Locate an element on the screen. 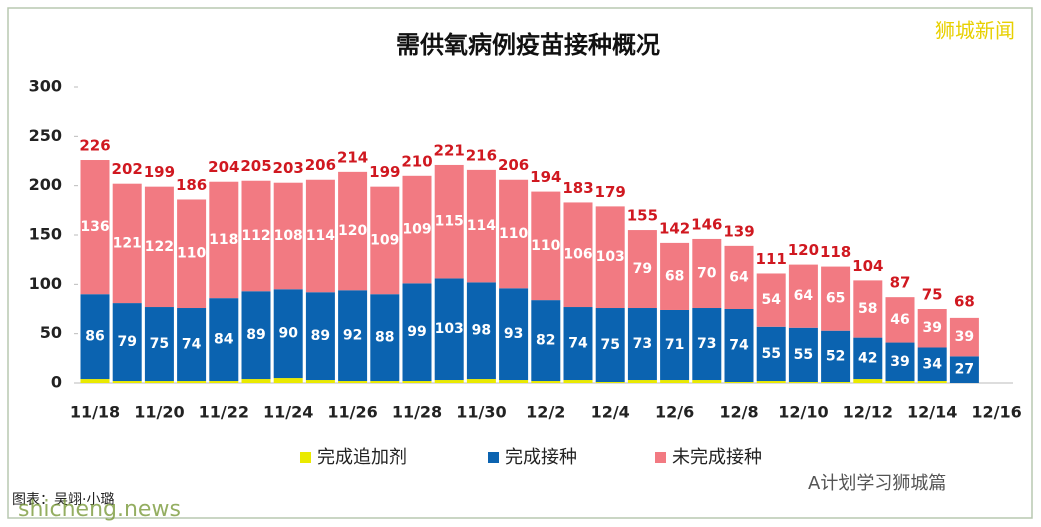 This screenshot has height=527, width=1041. data-label: 54 is located at coordinates (771, 300).